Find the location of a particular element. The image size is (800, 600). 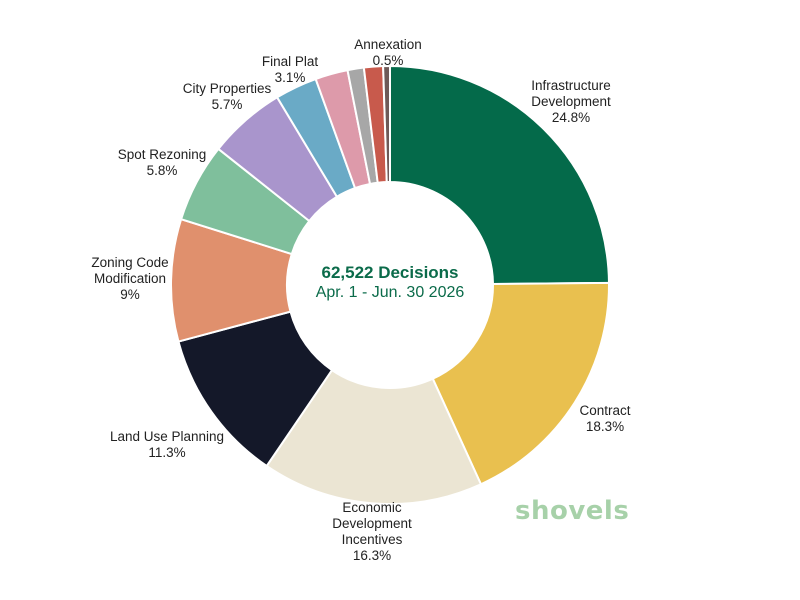

slice-name: Incentives is located at coordinates (372, 539).